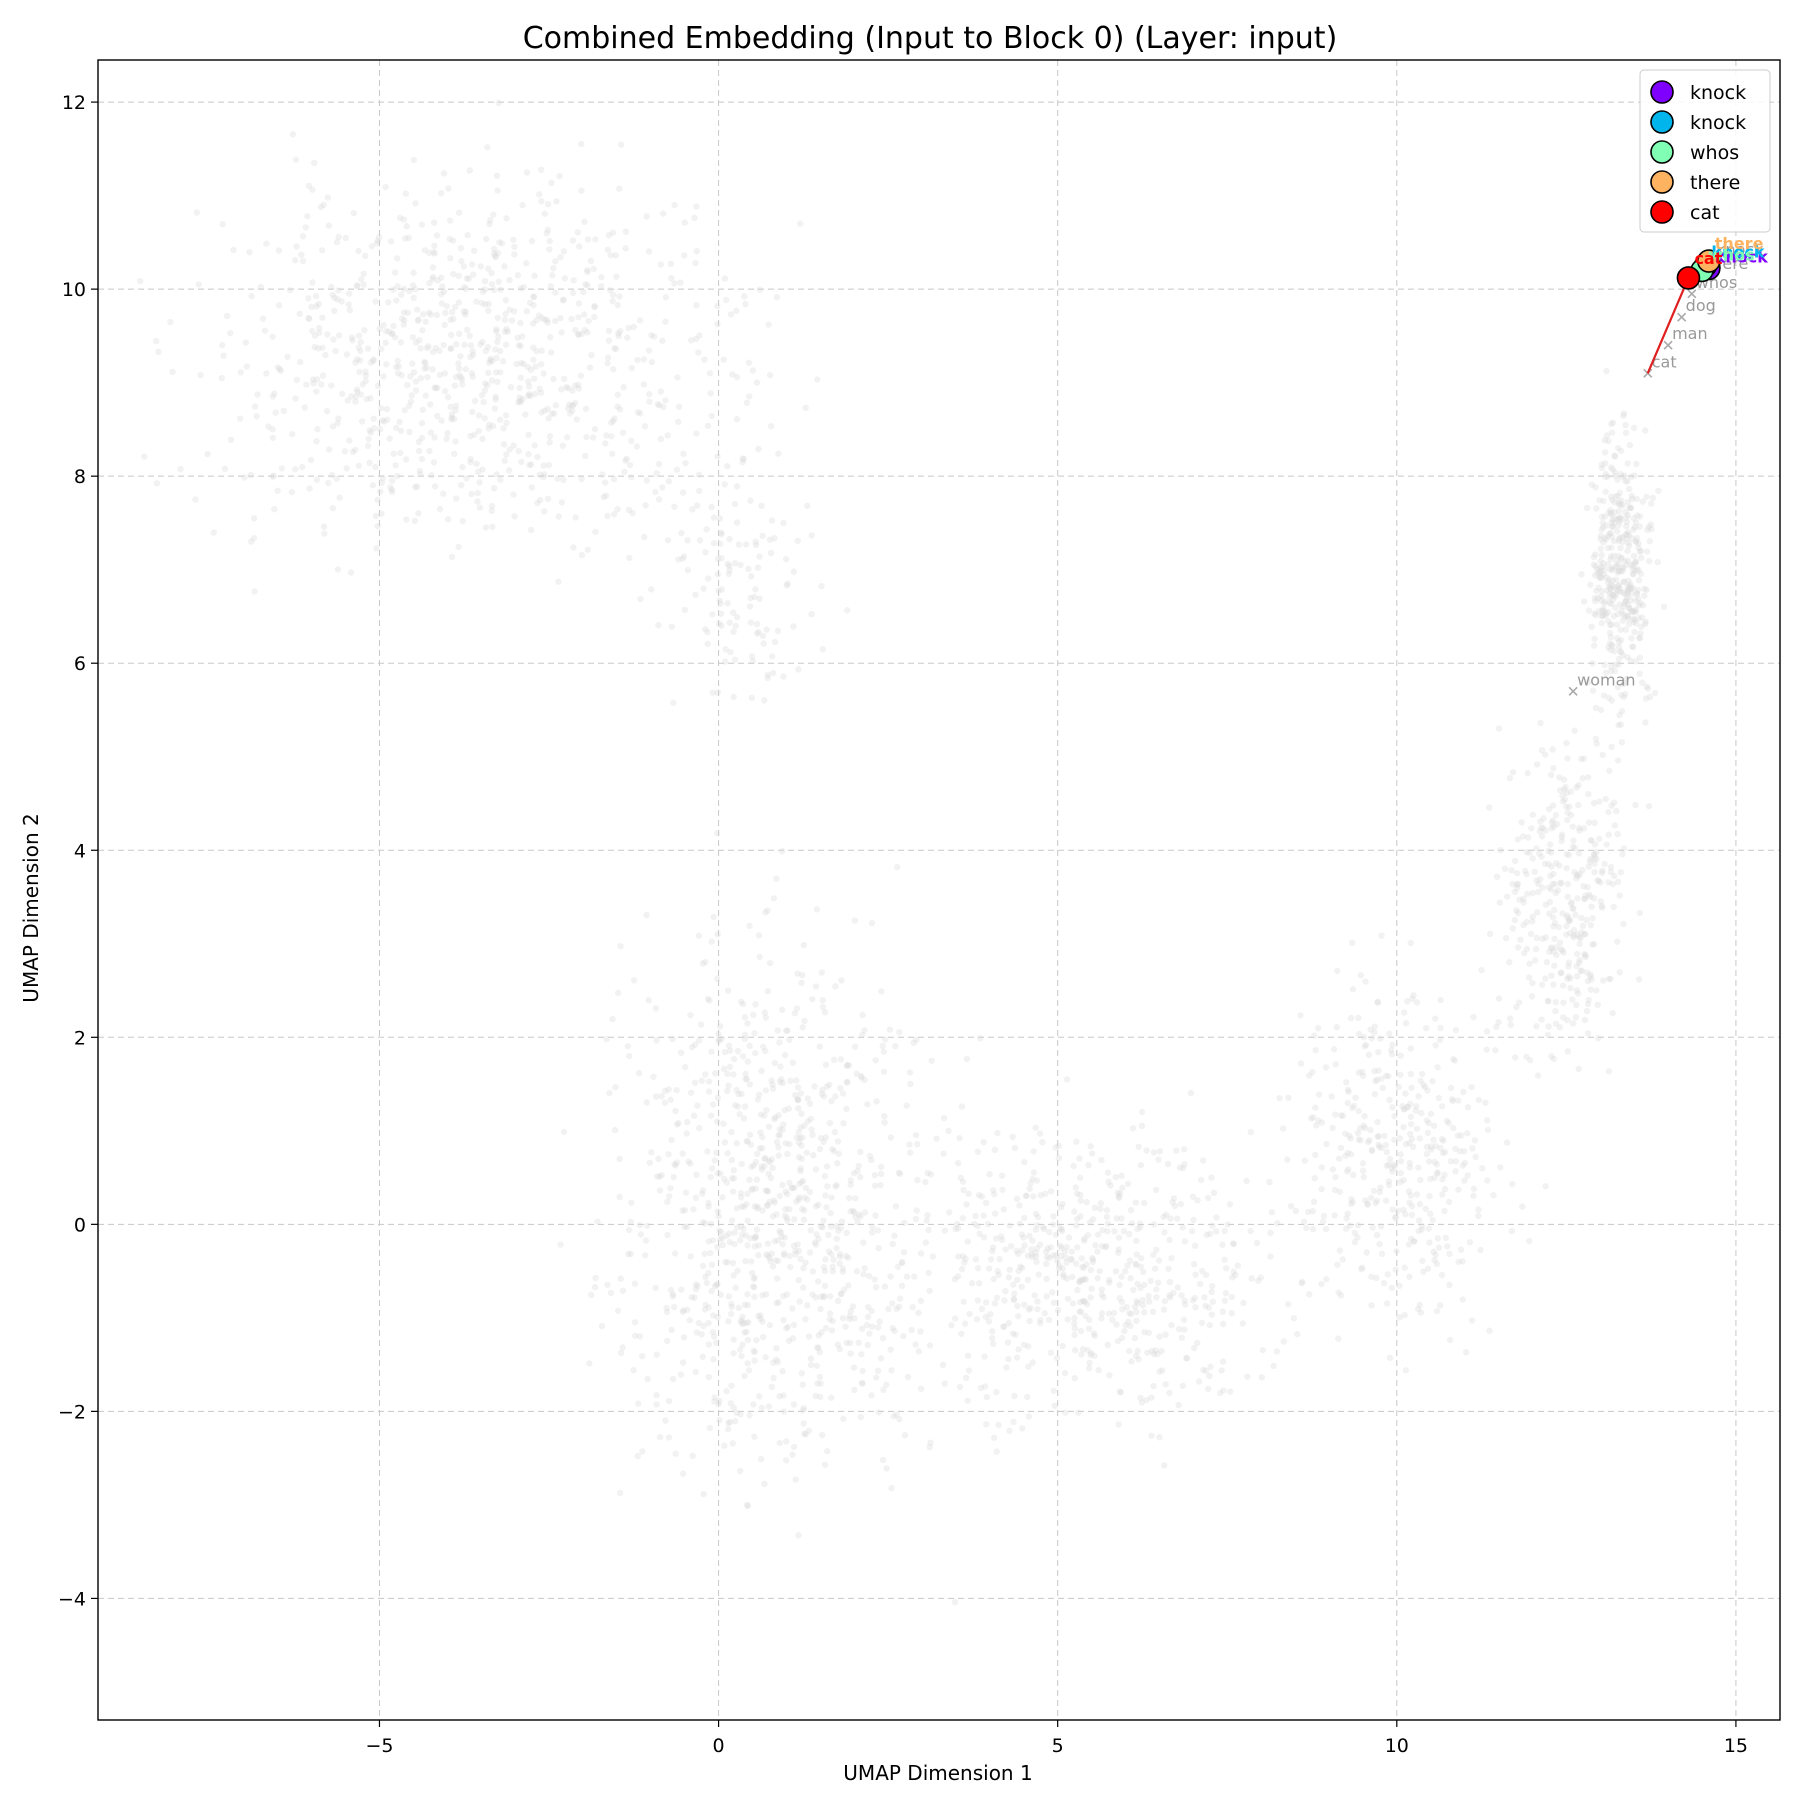  Describe the element at coordinates (1731, 254) in the screenshot. I see `token-label: whos` at that location.